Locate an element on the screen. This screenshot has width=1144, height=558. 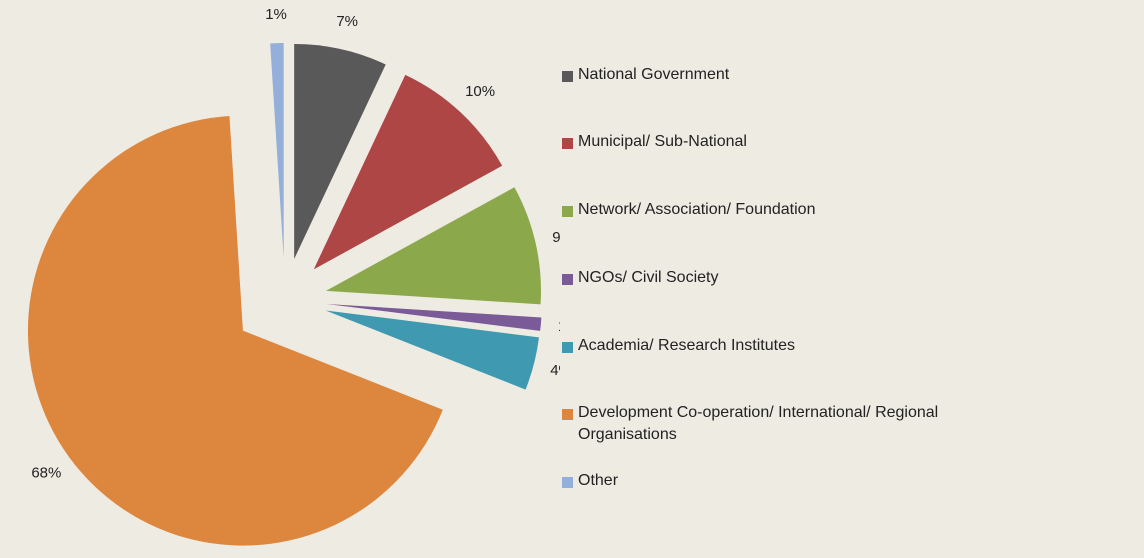
legend-label: NGOs/ Civil Society is located at coordinates (648, 277).